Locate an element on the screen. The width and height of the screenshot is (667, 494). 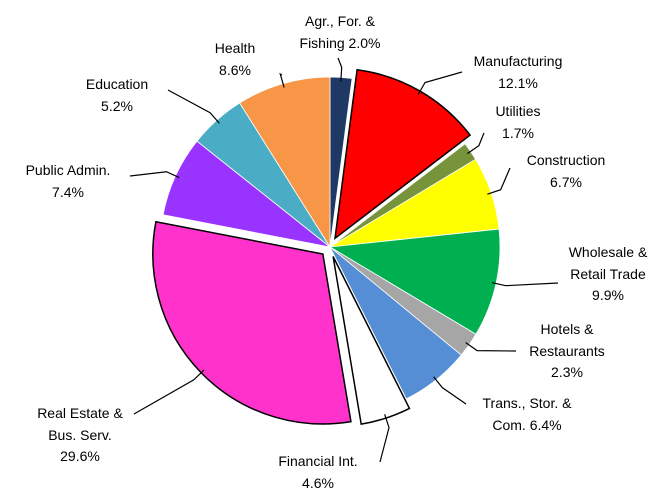
category-label: Manufacturing is located at coordinates (518, 61).